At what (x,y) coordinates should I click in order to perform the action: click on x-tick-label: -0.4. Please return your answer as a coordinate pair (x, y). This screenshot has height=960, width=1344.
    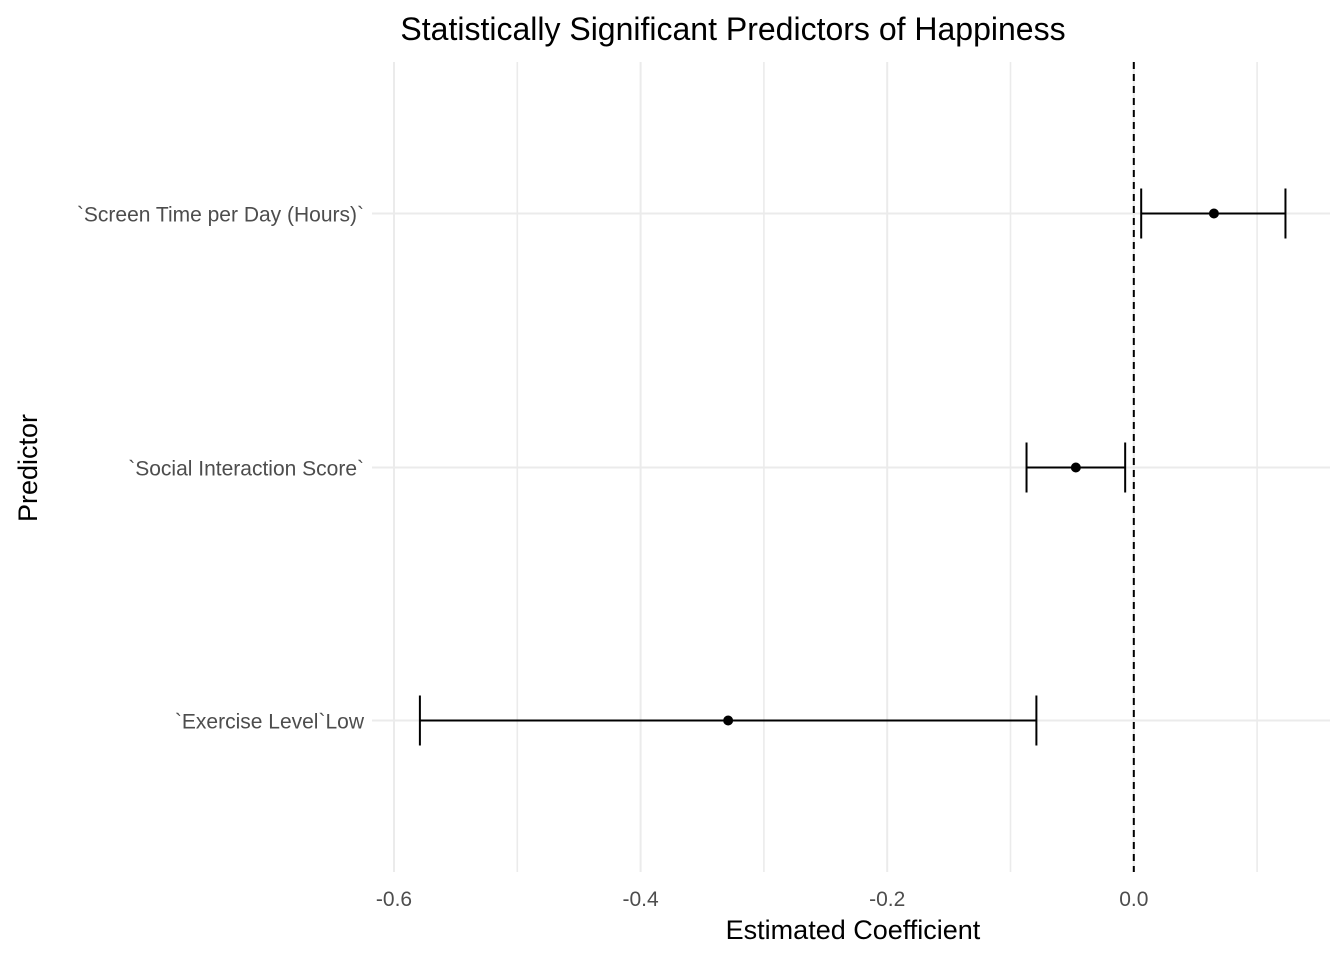
    Looking at the image, I should click on (641, 899).